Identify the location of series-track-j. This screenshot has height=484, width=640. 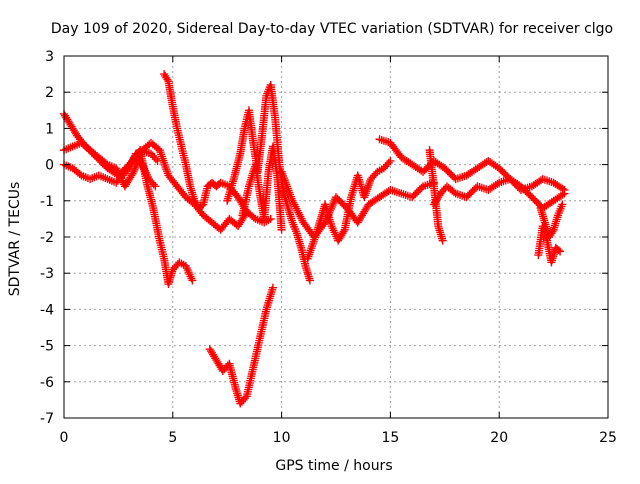
(349, 209).